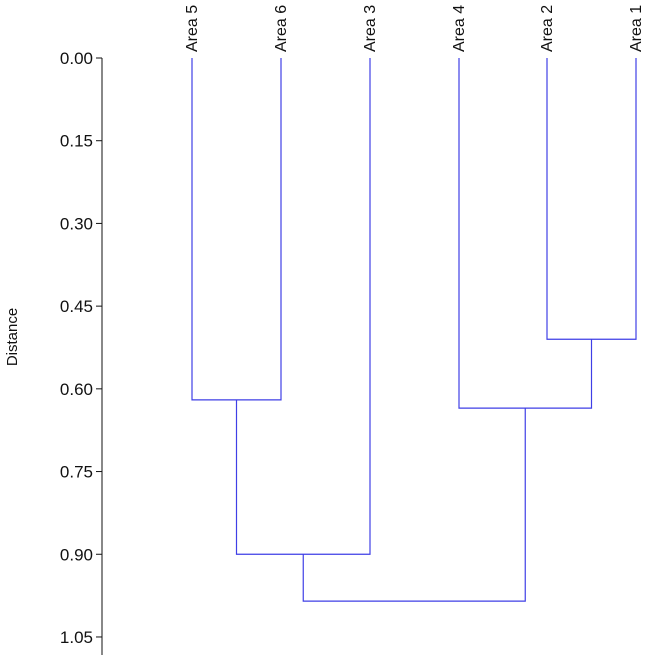 This screenshot has height=657, width=645. What do you see at coordinates (76, 306) in the screenshot?
I see `y-tick-label: 0.45` at bounding box center [76, 306].